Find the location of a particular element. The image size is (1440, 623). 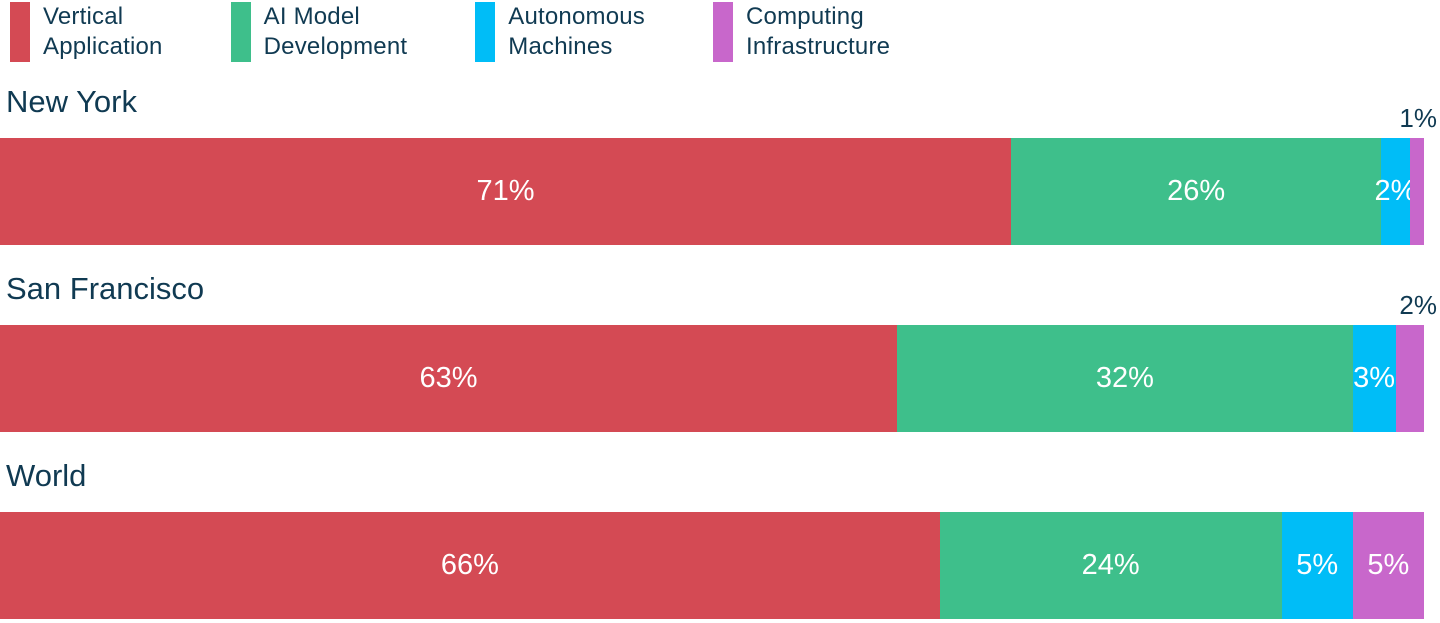

segment-value-label: 3% is located at coordinates (1374, 378).